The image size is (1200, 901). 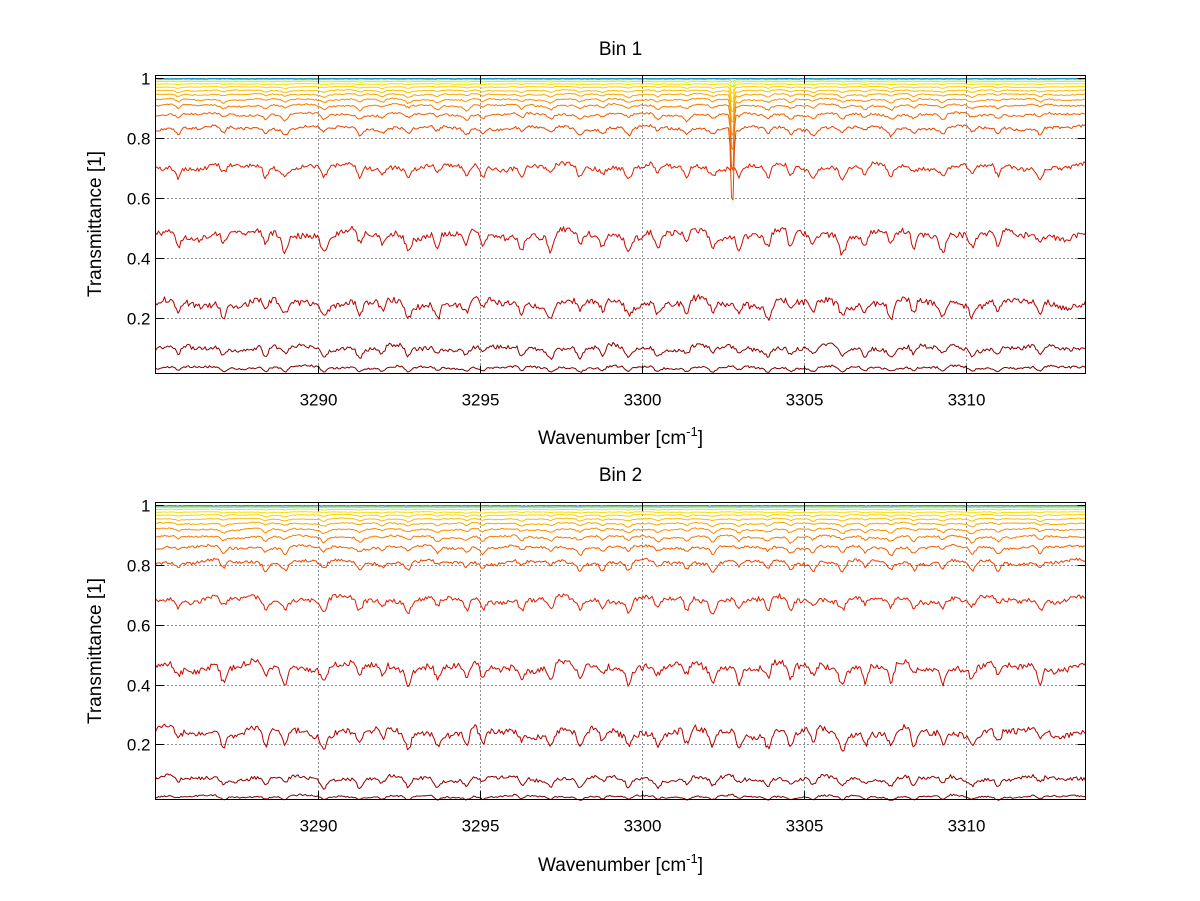 What do you see at coordinates (620, 475) in the screenshot?
I see `chart-title: Bin 2` at bounding box center [620, 475].